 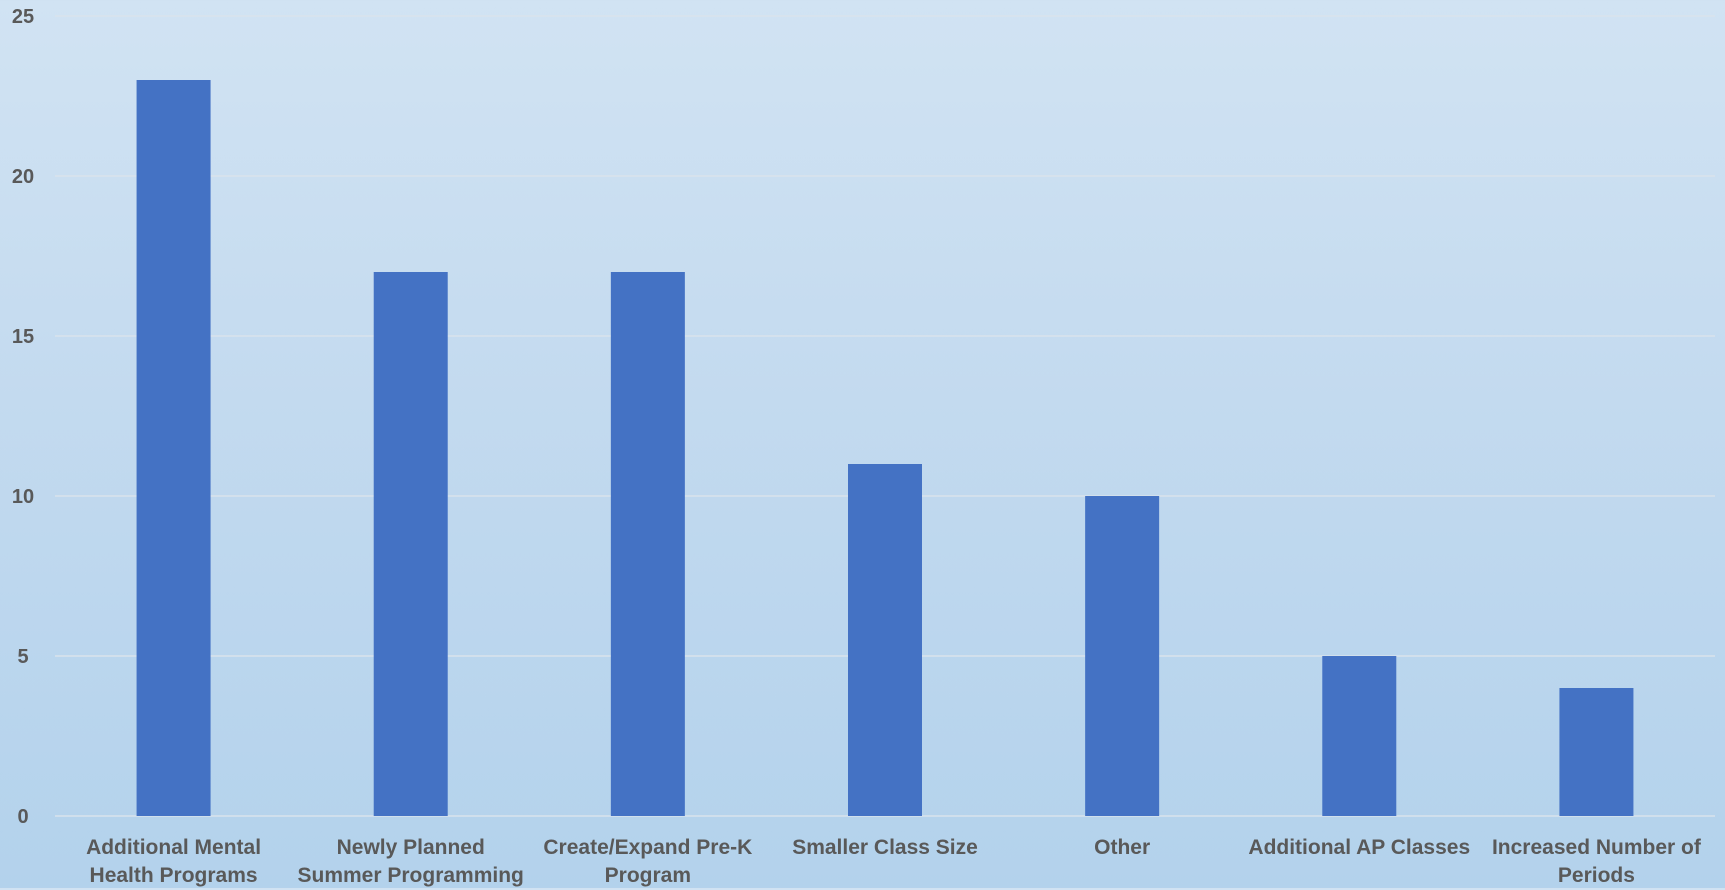 What do you see at coordinates (174, 861) in the screenshot?
I see `x-category-label: Additional Mental Health Programs` at bounding box center [174, 861].